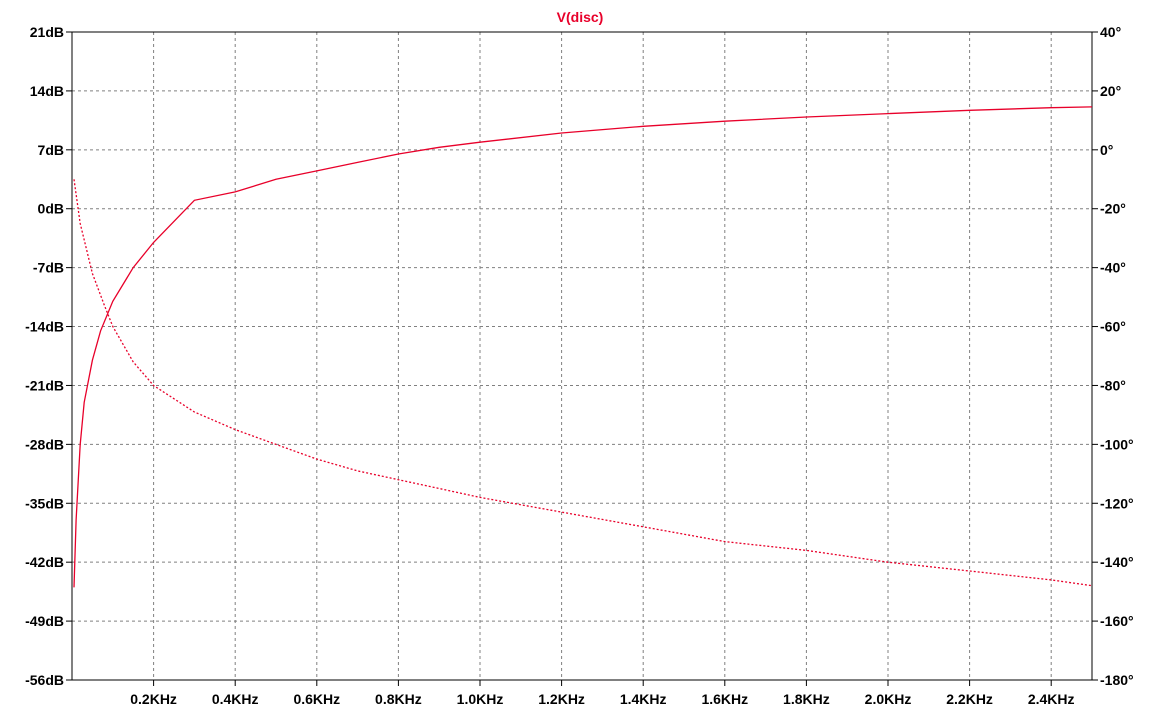 The image size is (1159, 714). Describe the element at coordinates (47, 91) in the screenshot. I see `left-tick-label: 14dB` at that location.